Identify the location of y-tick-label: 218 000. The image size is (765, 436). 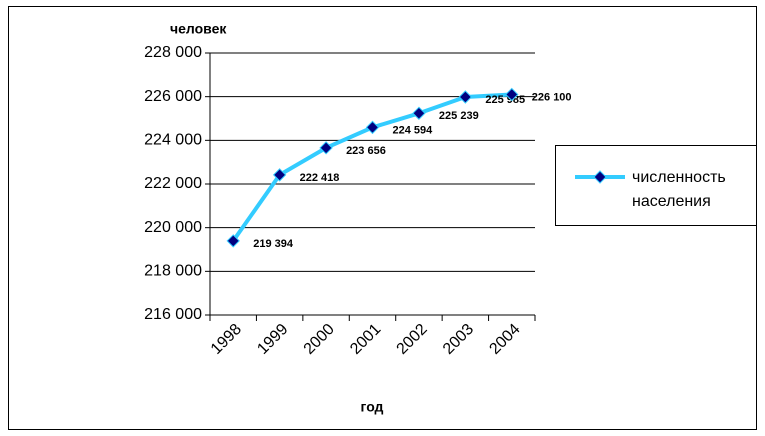
(173, 271).